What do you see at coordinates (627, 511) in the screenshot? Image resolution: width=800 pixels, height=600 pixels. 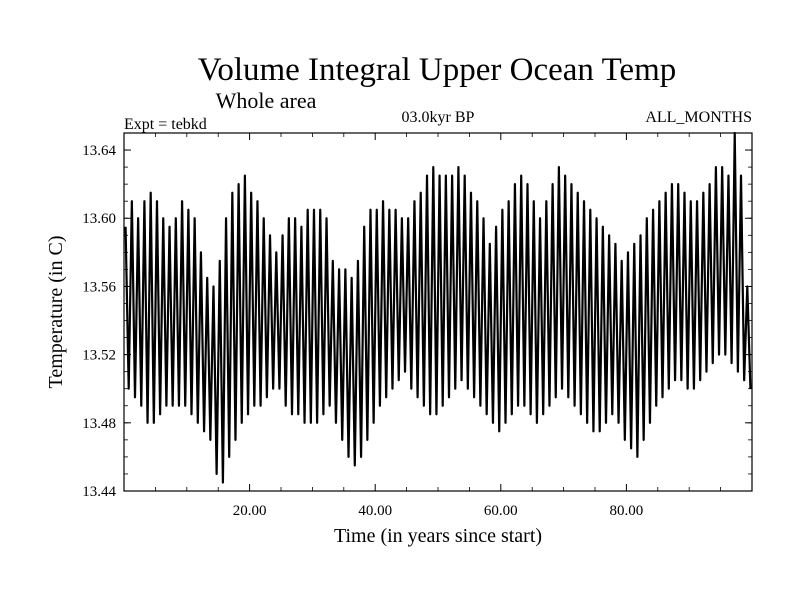 I see `x-tick-label: 80.00` at bounding box center [627, 511].